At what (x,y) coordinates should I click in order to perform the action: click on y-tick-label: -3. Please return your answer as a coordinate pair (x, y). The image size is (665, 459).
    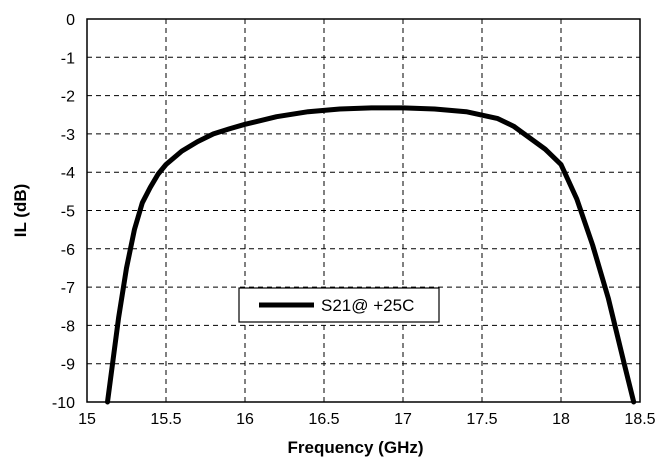
    Looking at the image, I should click on (68, 135).